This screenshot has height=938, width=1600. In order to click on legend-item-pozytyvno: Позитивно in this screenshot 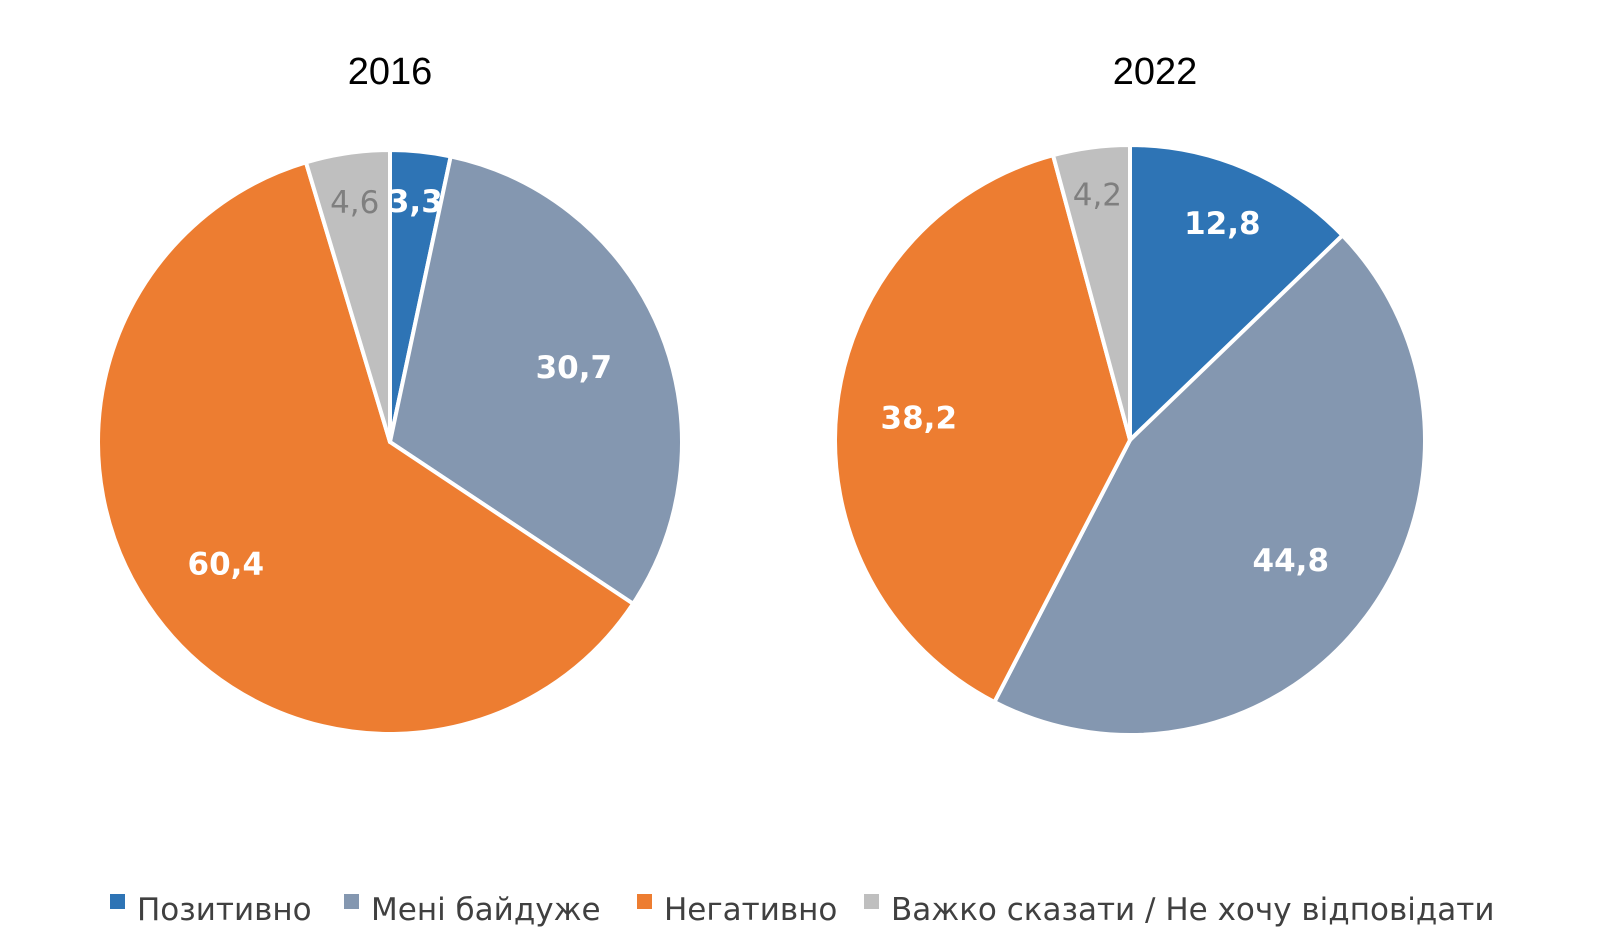, I will do `click(211, 910)`.